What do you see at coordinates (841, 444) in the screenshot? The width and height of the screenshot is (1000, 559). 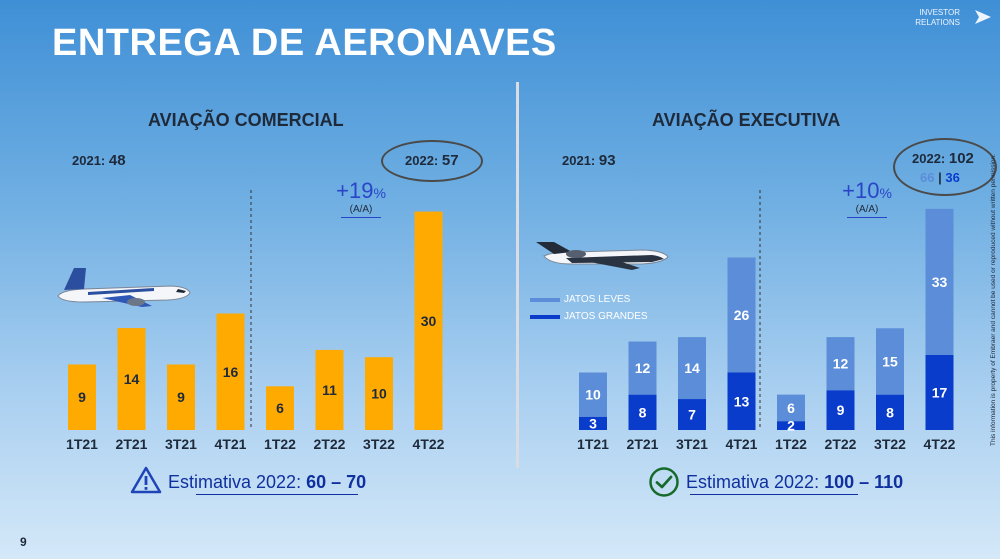 I see `executive-category-label: 2T22` at bounding box center [841, 444].